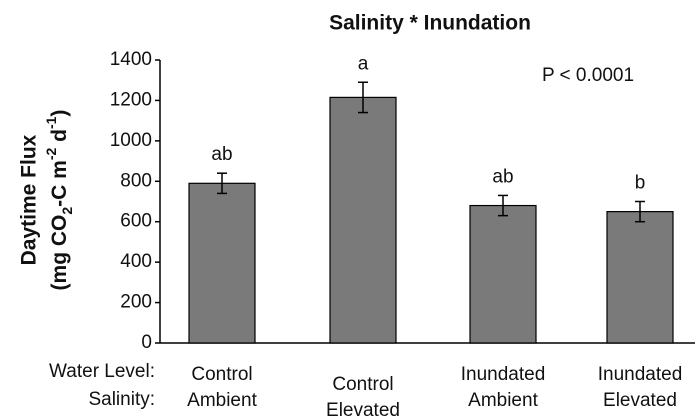  I want to click on annotation: P < 0.0001, so click(588, 75).